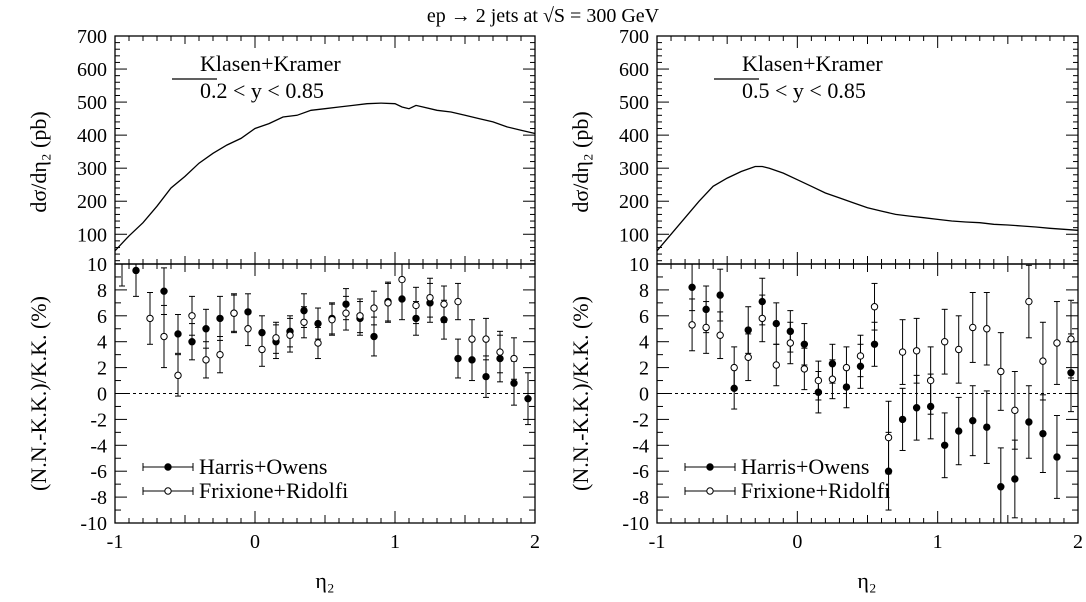 The width and height of the screenshot is (1086, 602). Describe the element at coordinates (92, 70) in the screenshot. I see `top-y-tick-label: 600` at that location.